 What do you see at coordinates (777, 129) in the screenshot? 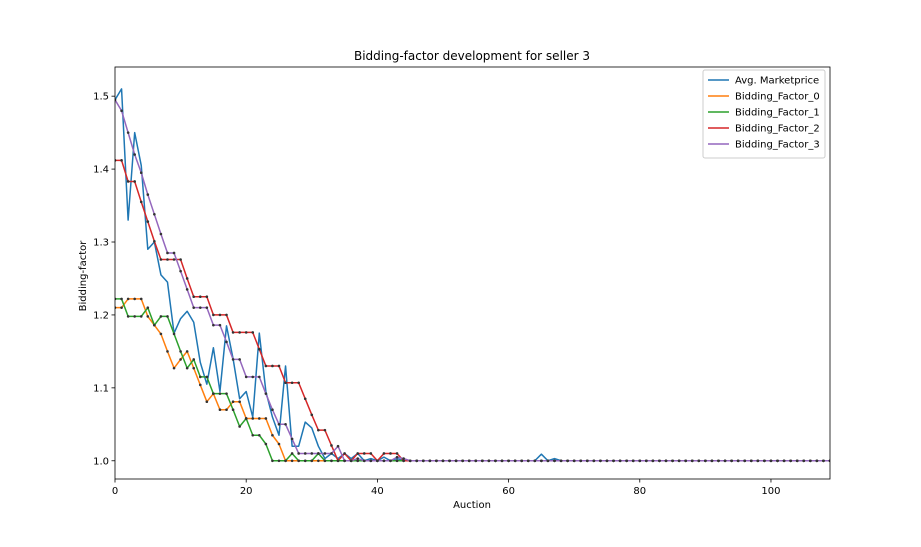
I see `legend-label-3: Bidding_Factor_2` at bounding box center [777, 129].